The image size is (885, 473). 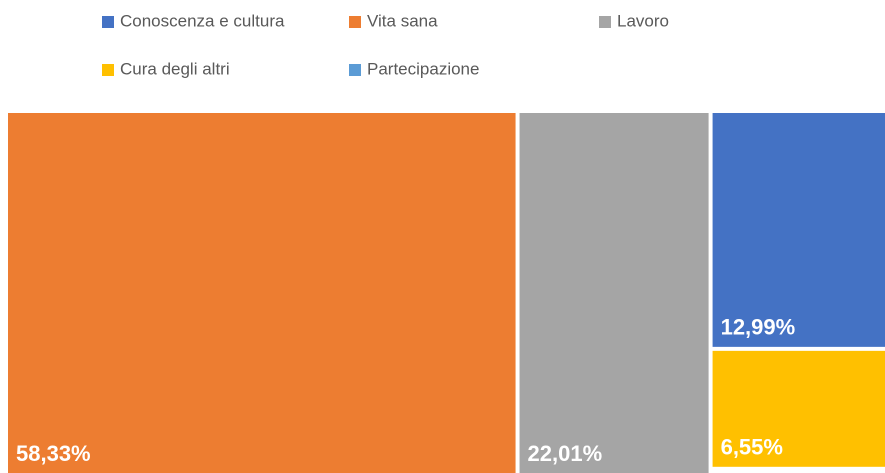 I want to click on legend-label: Cura degli altri, so click(x=175, y=68).